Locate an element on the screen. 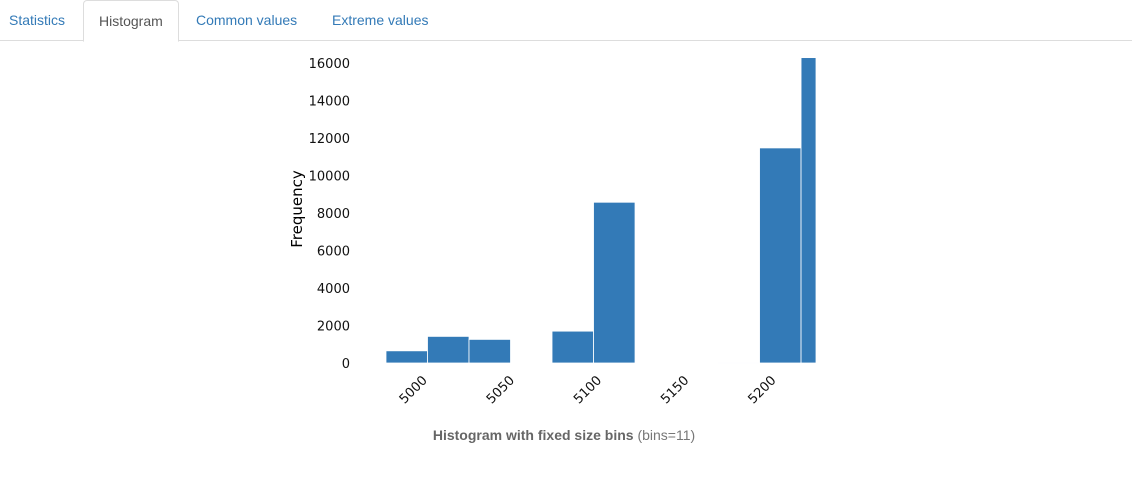 The height and width of the screenshot is (491, 1132). y-axis: 0 2000 4000 6000 8000 10000 12000 14000 16000 is located at coordinates (329, 214).